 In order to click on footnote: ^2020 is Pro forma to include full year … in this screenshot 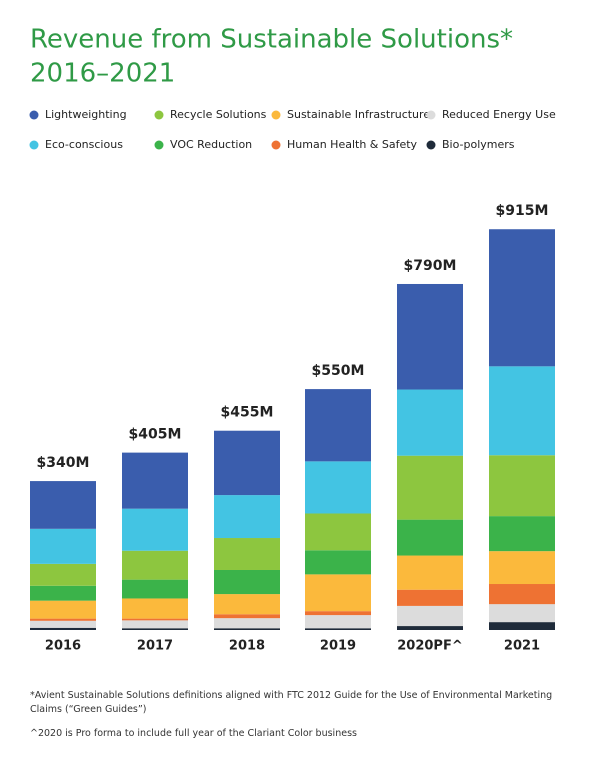, I will do `click(193, 733)`.